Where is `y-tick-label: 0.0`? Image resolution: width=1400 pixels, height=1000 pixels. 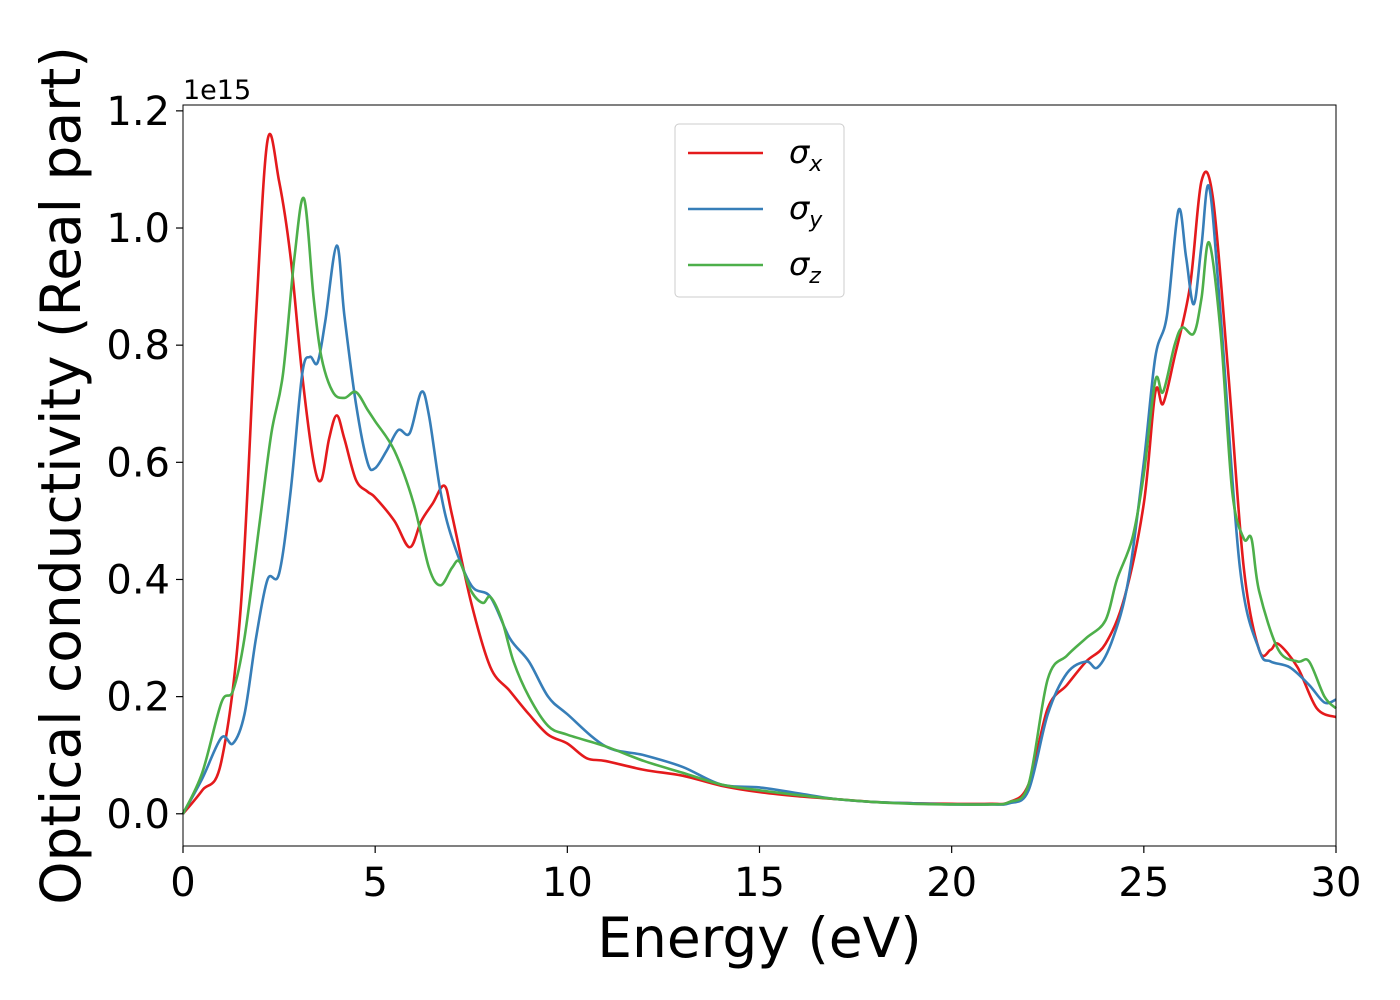
y-tick-label: 0.0 is located at coordinates (138, 815).